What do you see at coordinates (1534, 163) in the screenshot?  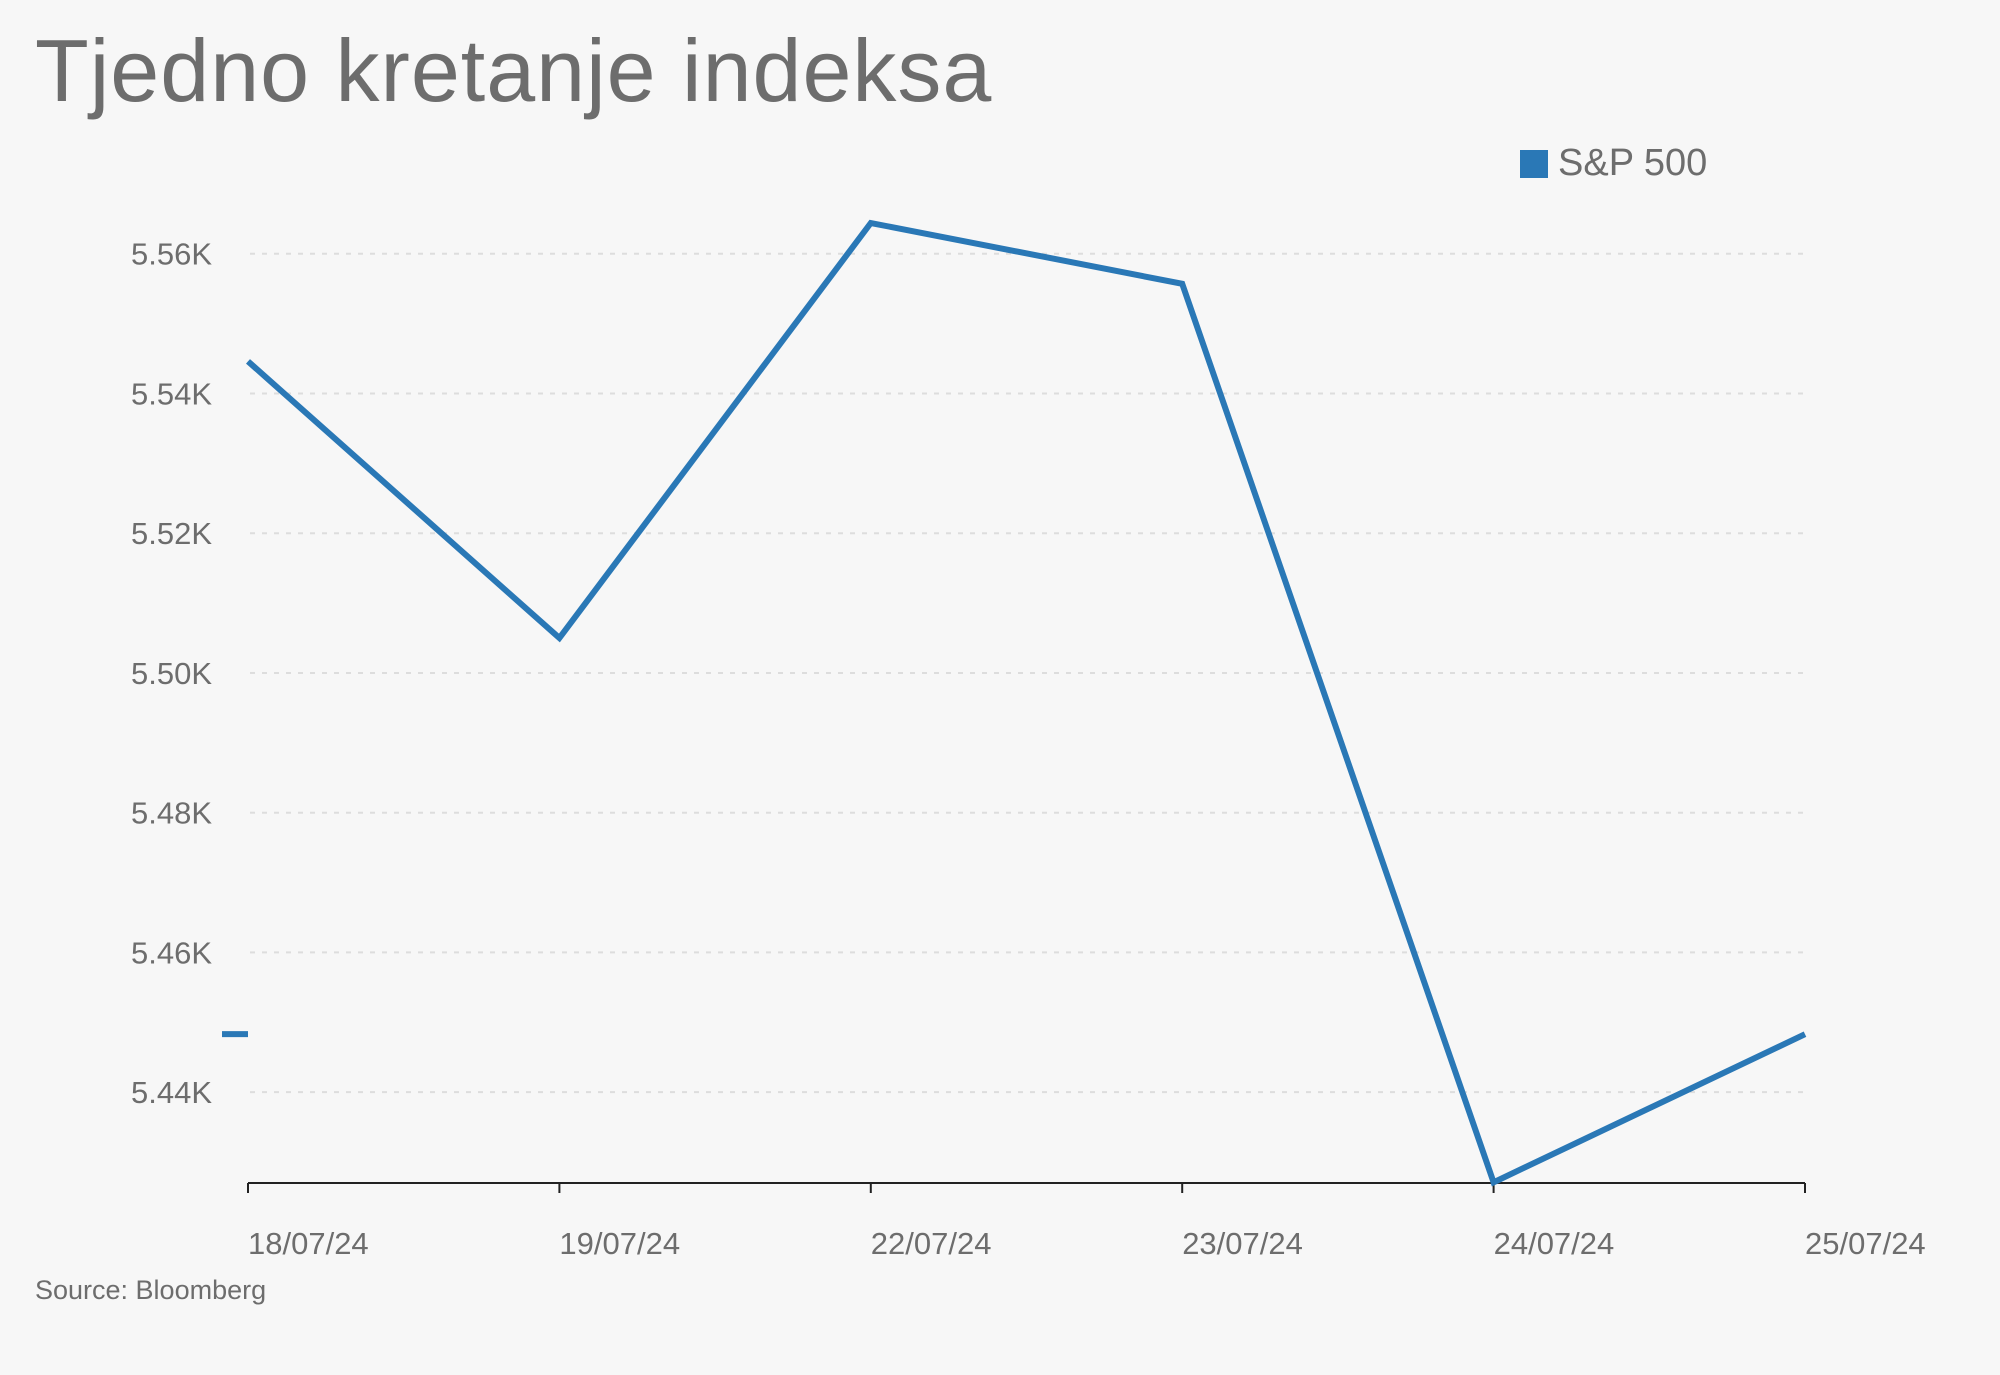 I see `legend-swatch` at bounding box center [1534, 163].